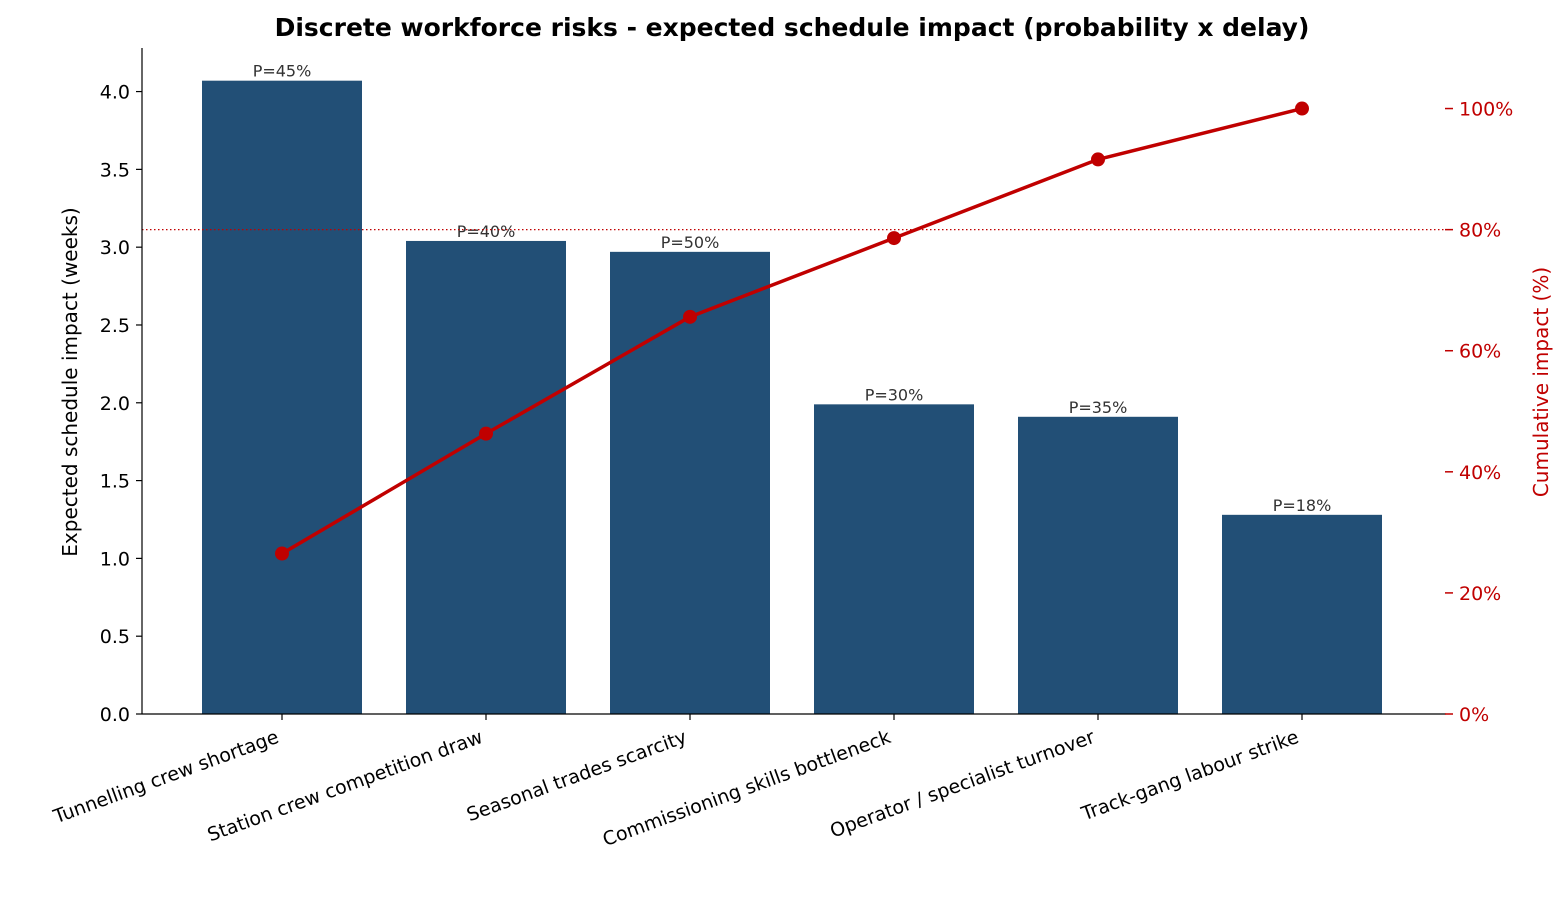  What do you see at coordinates (115, 715) in the screenshot?
I see `y-tick-label: 0.0` at bounding box center [115, 715].